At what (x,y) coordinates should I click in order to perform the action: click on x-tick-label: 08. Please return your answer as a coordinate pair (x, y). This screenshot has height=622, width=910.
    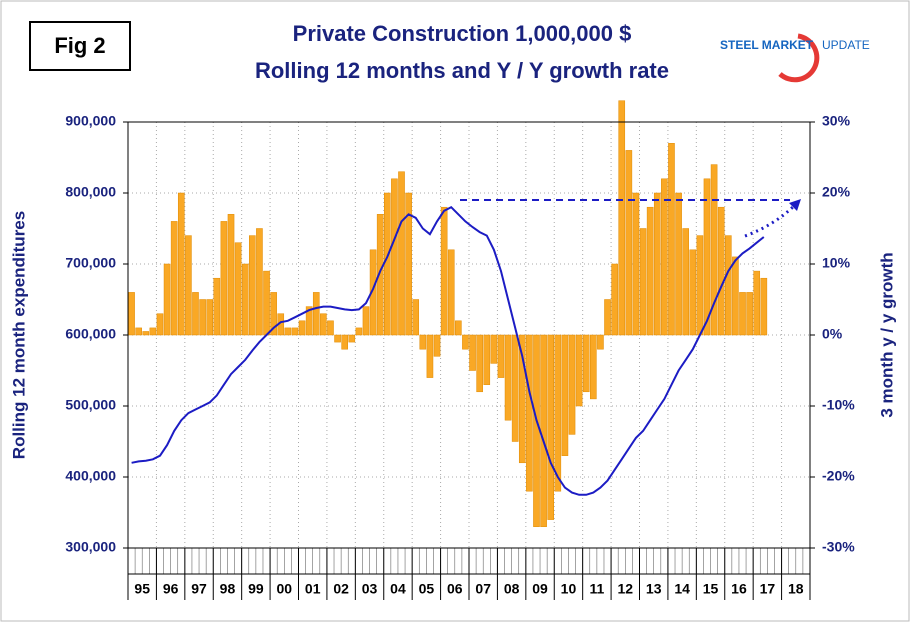
    Looking at the image, I should click on (512, 589).